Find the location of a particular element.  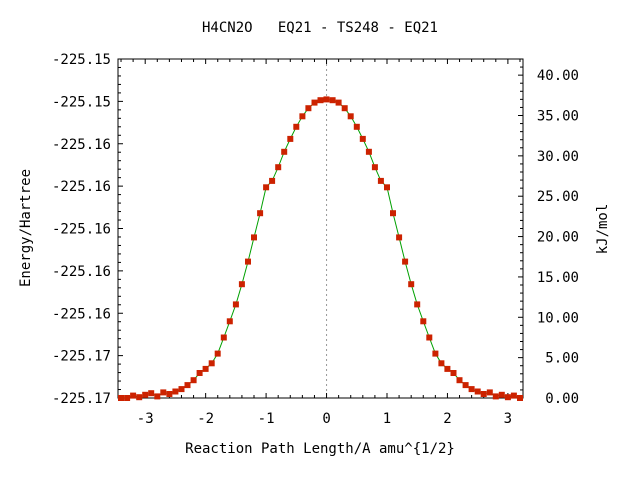

x-tick-label: -2 is located at coordinates (205, 419).